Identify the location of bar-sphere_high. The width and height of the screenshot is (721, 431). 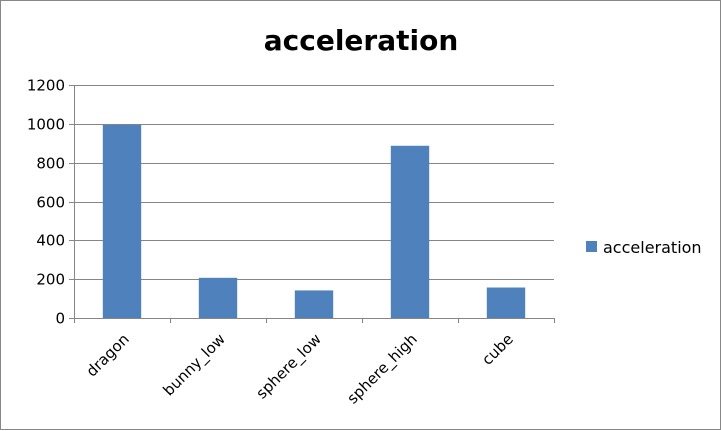
(410, 231).